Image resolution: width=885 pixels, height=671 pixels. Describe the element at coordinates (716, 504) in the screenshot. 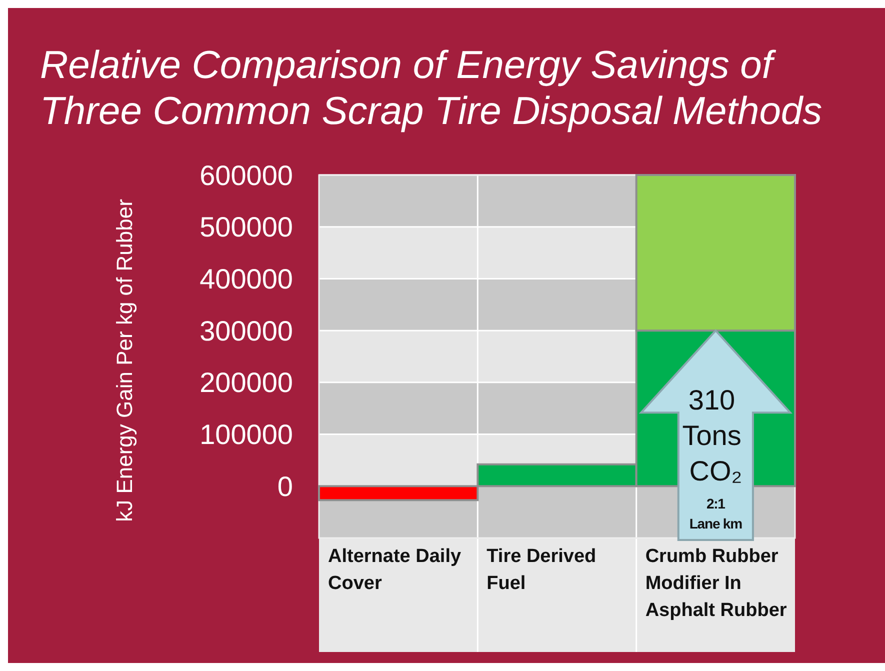

I see `annotation: 2:1` at that location.